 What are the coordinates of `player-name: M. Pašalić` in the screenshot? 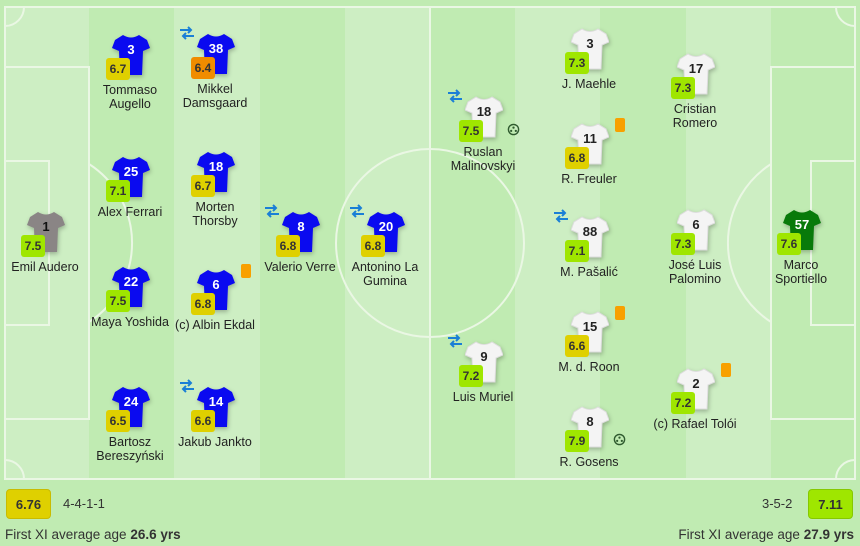 It's located at (589, 272).